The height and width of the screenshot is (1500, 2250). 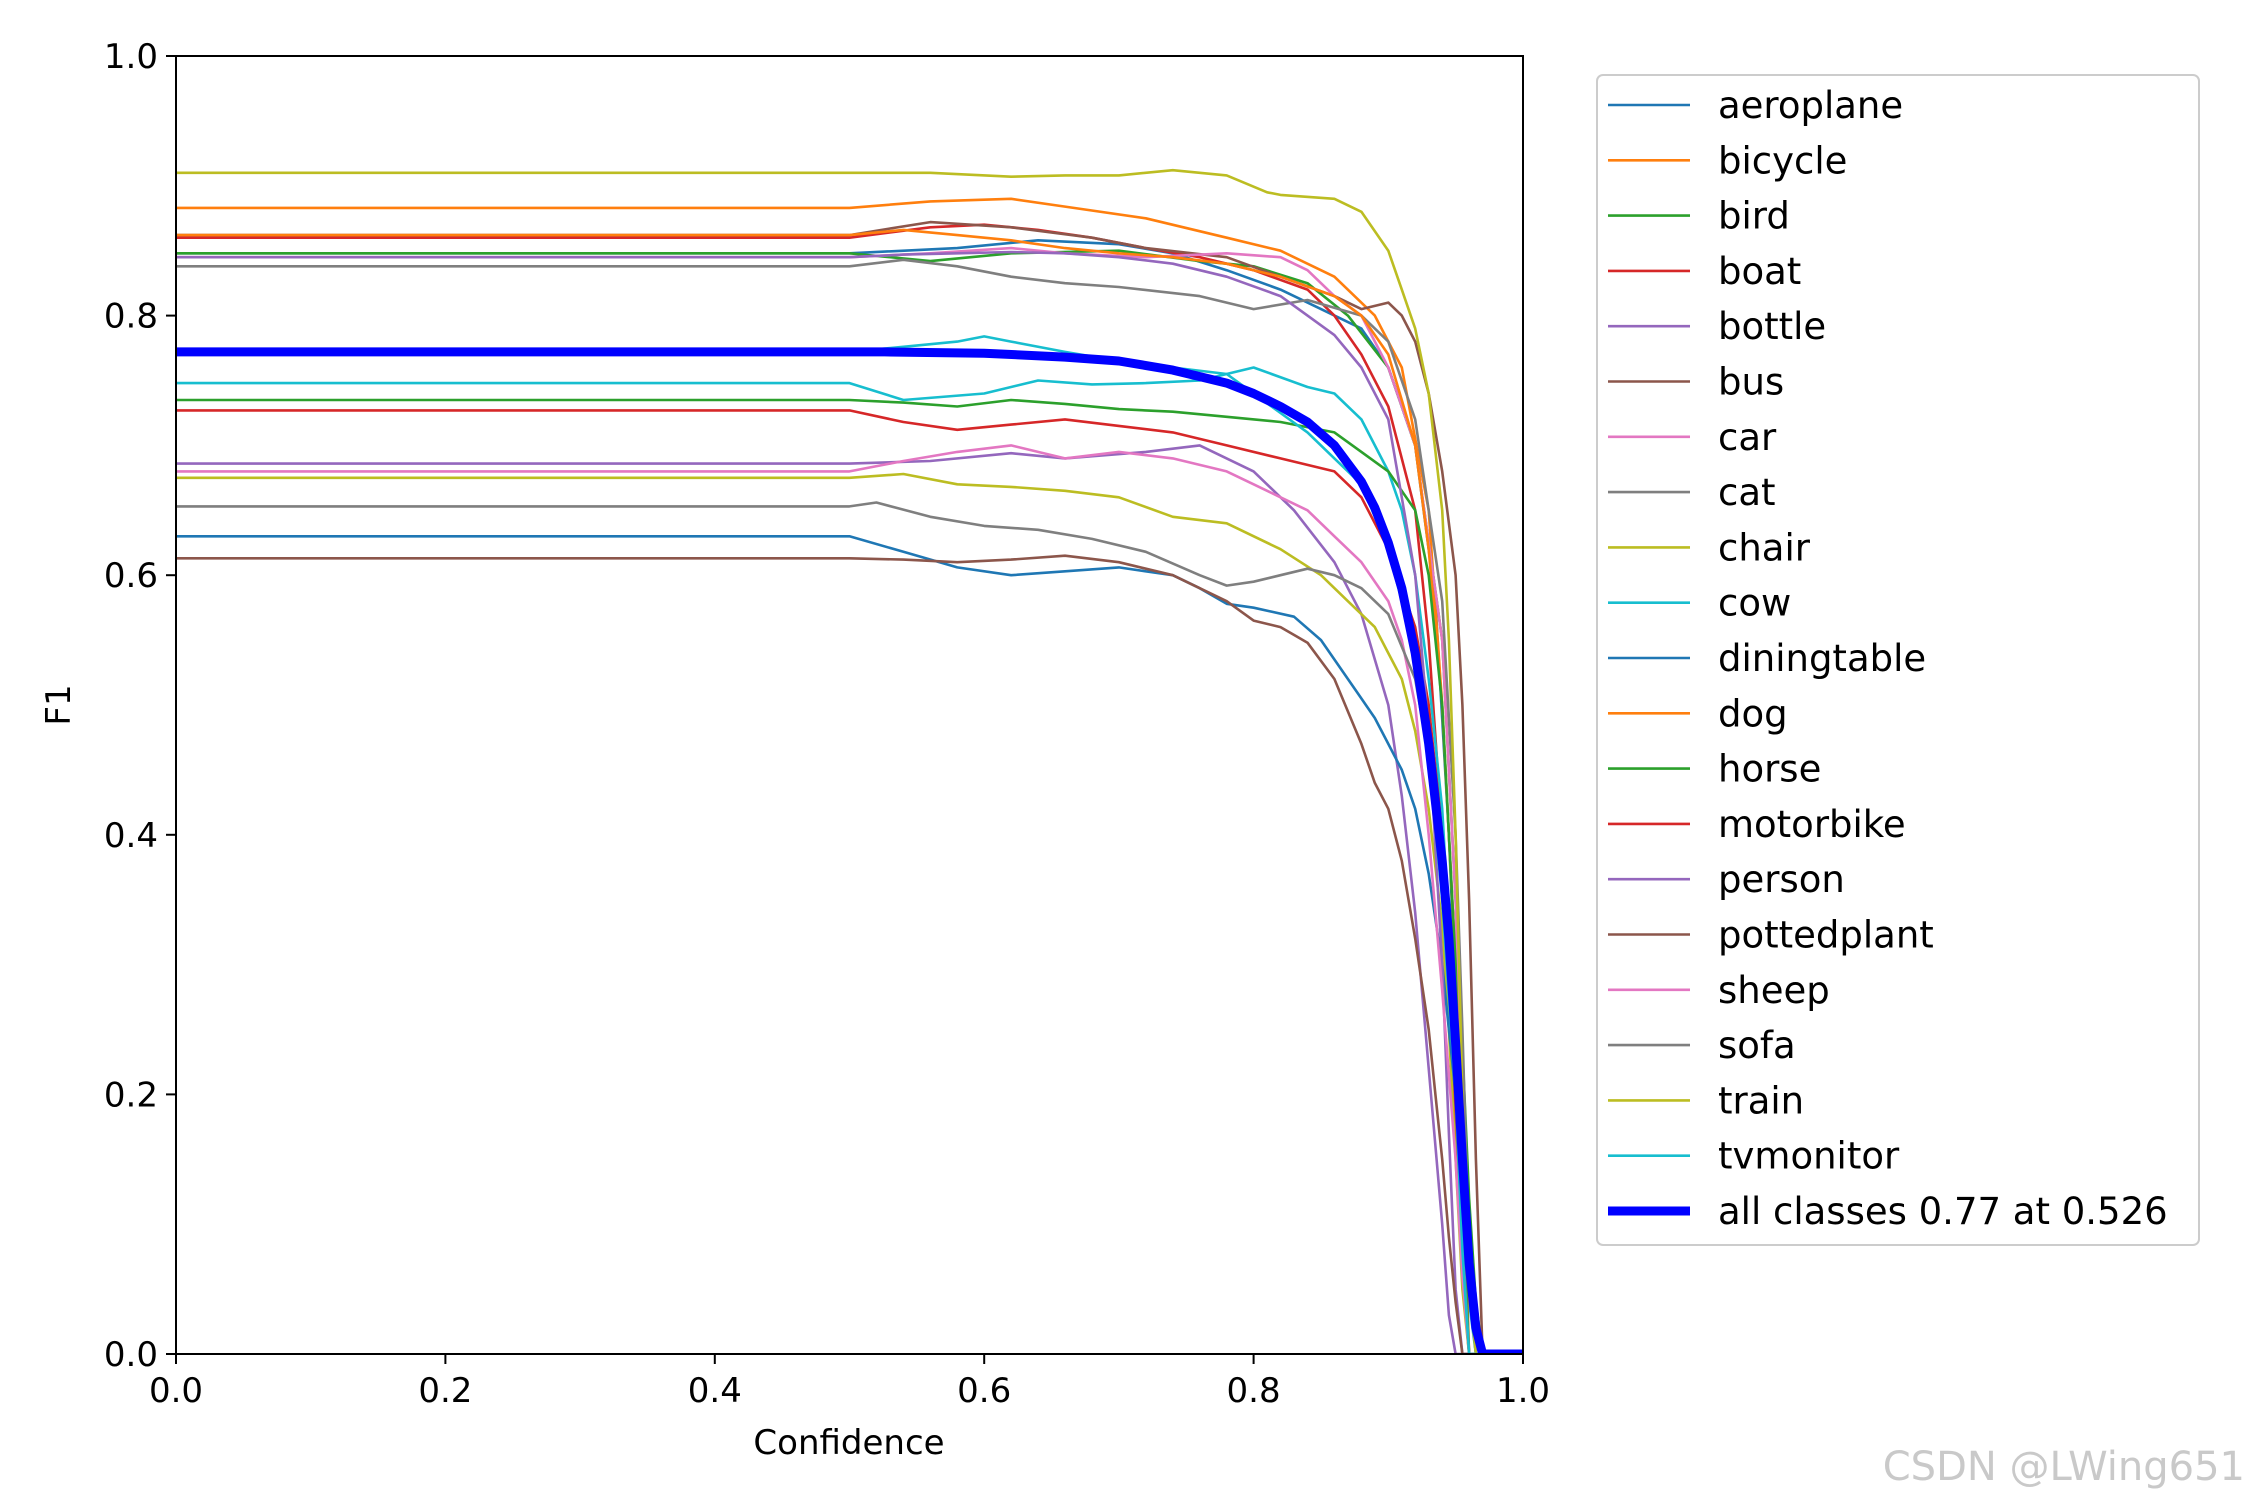 I want to click on watermark-text: CSDN @LWing651, so click(x=2064, y=1467).